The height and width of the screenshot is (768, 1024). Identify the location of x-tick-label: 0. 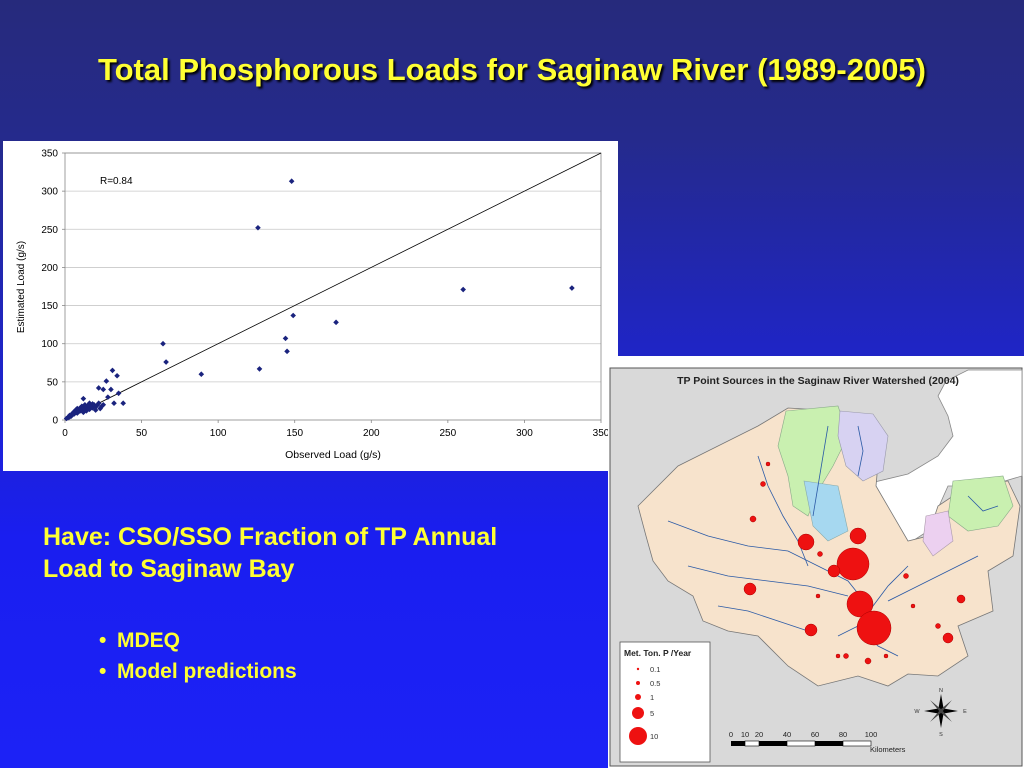
(65, 433).